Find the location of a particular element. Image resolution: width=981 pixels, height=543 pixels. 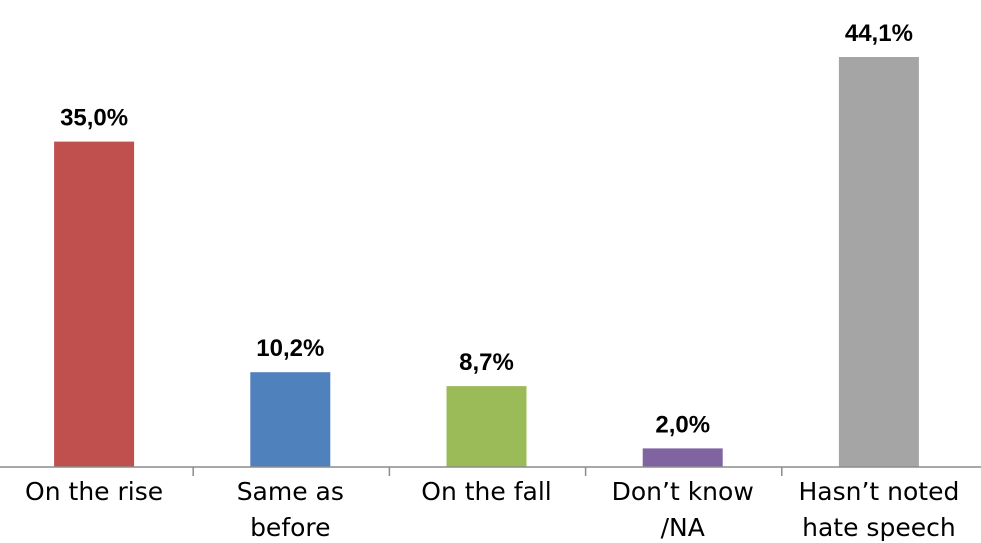

category-label-2: On the fall is located at coordinates (486, 491).